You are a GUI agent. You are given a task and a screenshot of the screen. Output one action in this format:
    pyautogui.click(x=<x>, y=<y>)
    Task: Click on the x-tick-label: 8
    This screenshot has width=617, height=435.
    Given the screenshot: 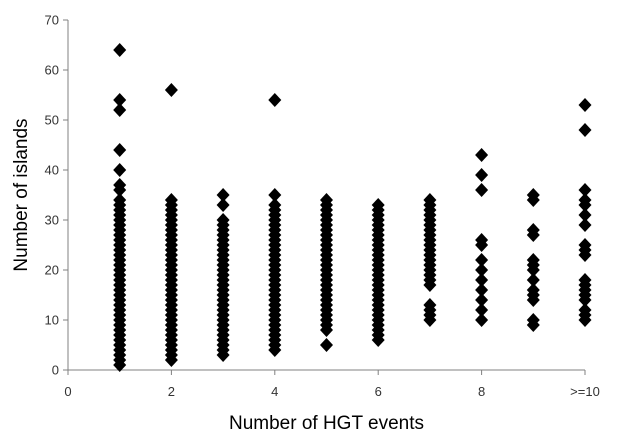 What is the action you would take?
    pyautogui.click(x=481, y=391)
    